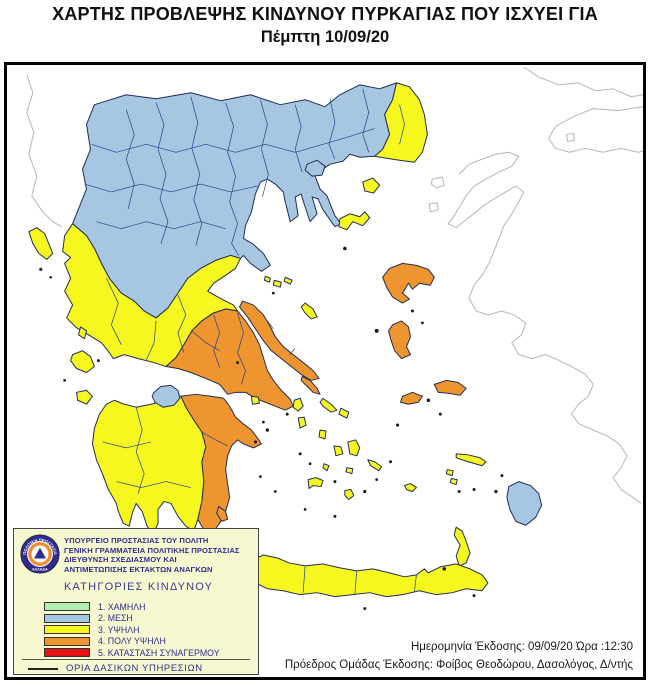 This screenshot has width=650, height=682. I want to click on island-milos, so click(315, 483).